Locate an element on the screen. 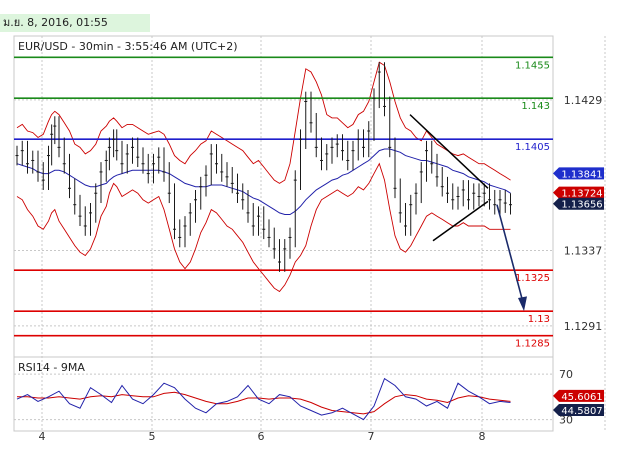 The height and width of the screenshot is (474, 620). x-tick-label: 4 is located at coordinates (42, 436).